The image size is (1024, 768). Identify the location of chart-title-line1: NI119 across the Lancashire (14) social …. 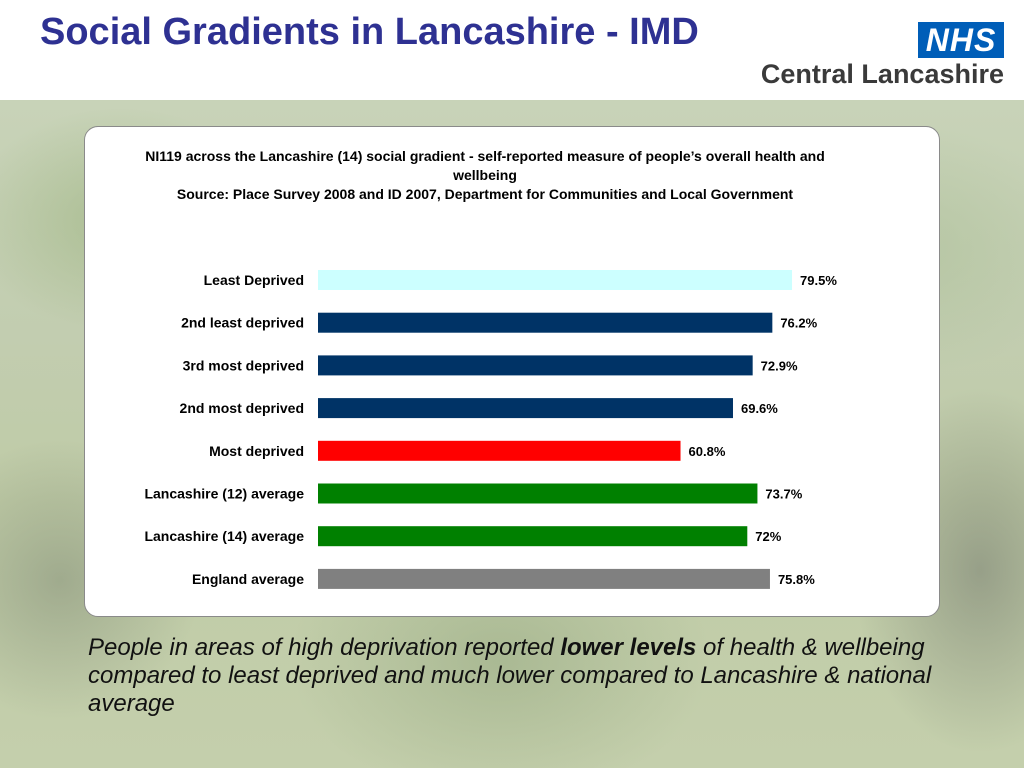
(485, 165).